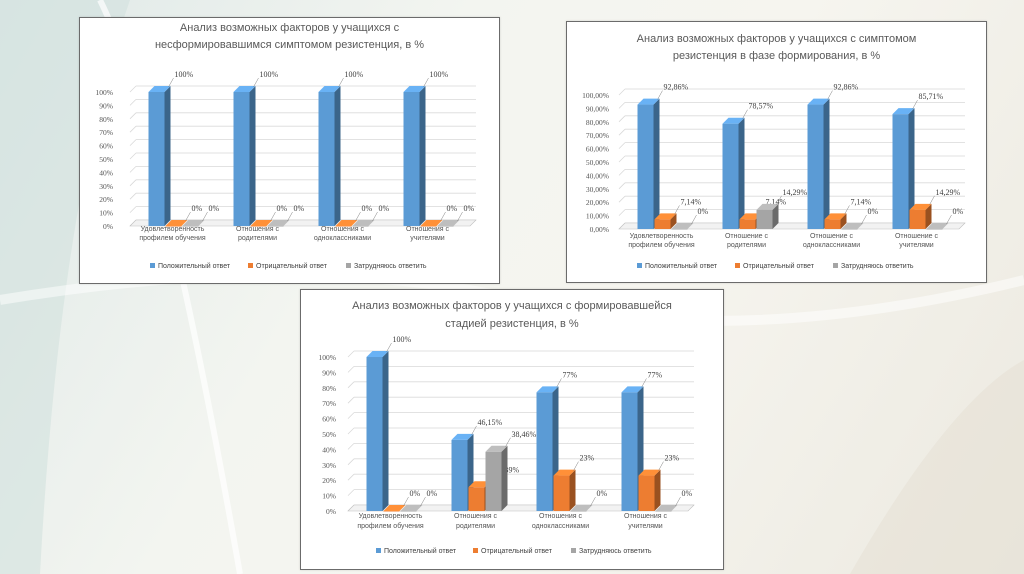 This screenshot has width=1024, height=574. I want to click on data-label: 92,86%, so click(676, 87).